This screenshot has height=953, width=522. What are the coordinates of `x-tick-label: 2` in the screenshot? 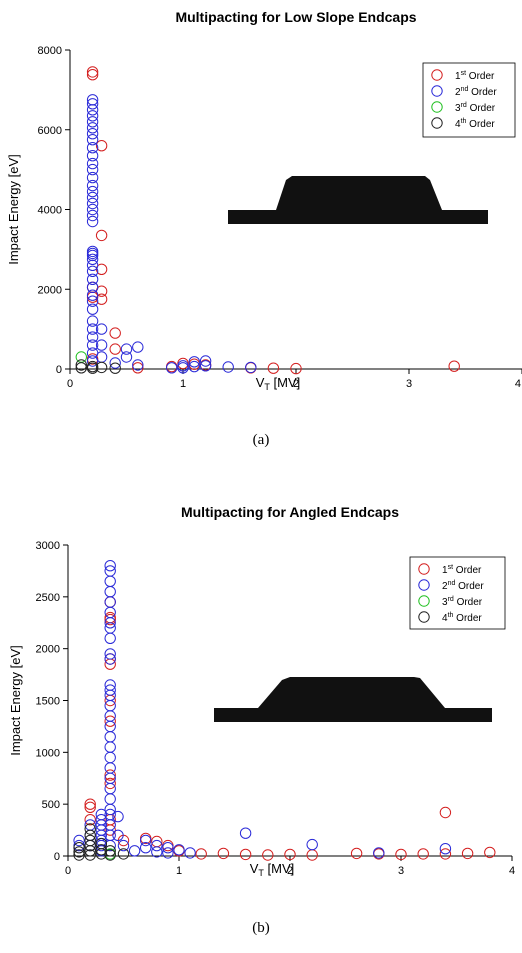 It's located at (290, 871).